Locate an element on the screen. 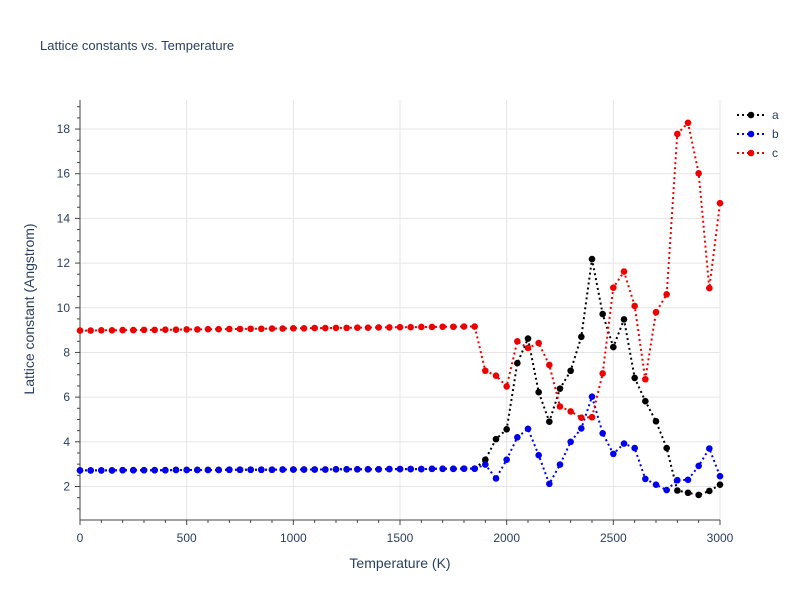 Image resolution: width=800 pixels, height=600 pixels. y-tick-label: 2 is located at coordinates (66, 486).